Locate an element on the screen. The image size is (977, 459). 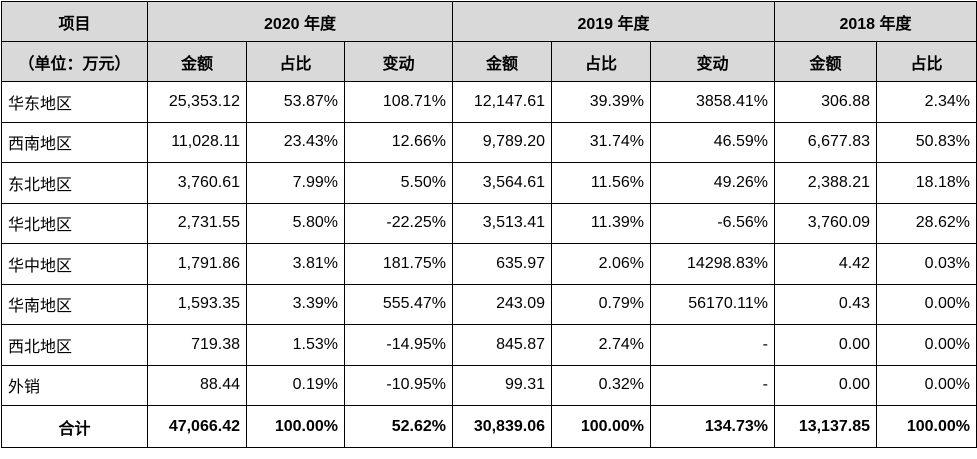
amount-2020-cell: 3,760.61 is located at coordinates (197, 183).